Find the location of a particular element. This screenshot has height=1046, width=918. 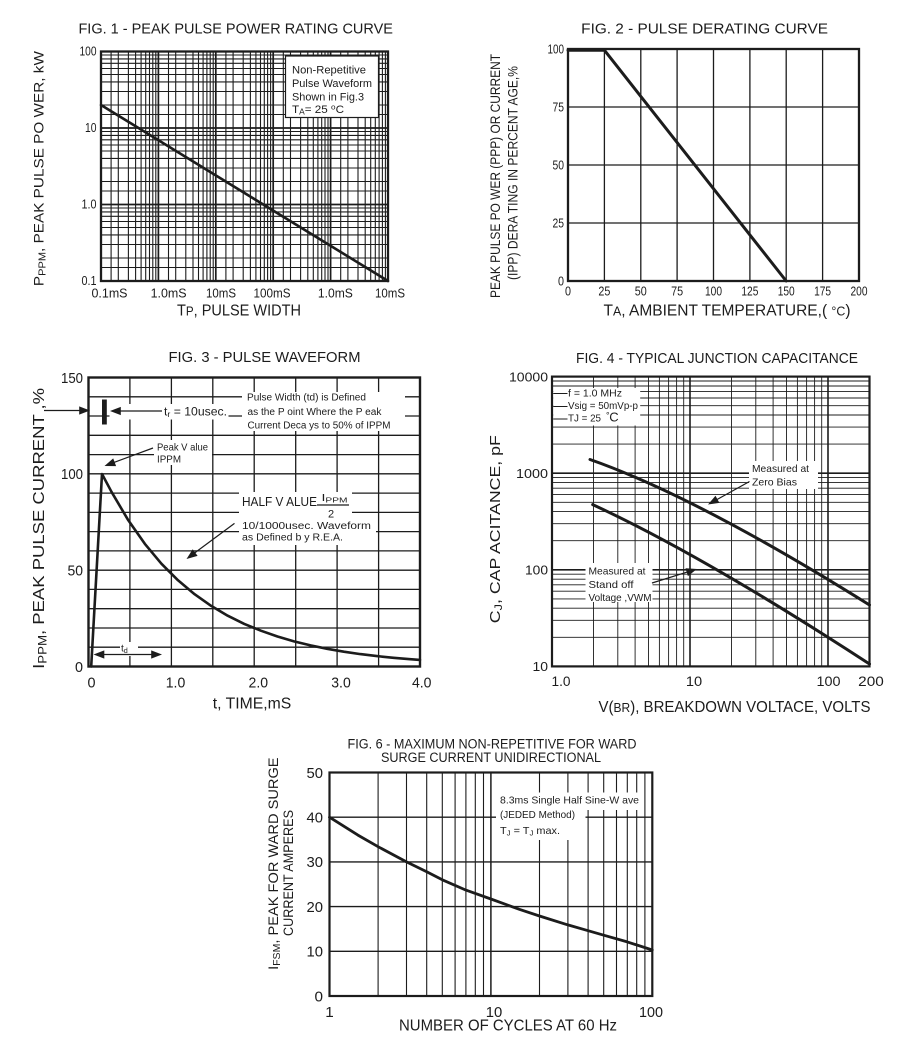

svg-text:Current Deca ys to 50% of IPP: Current Deca ys to 50% of IPPM is located at coordinates (319, 425).